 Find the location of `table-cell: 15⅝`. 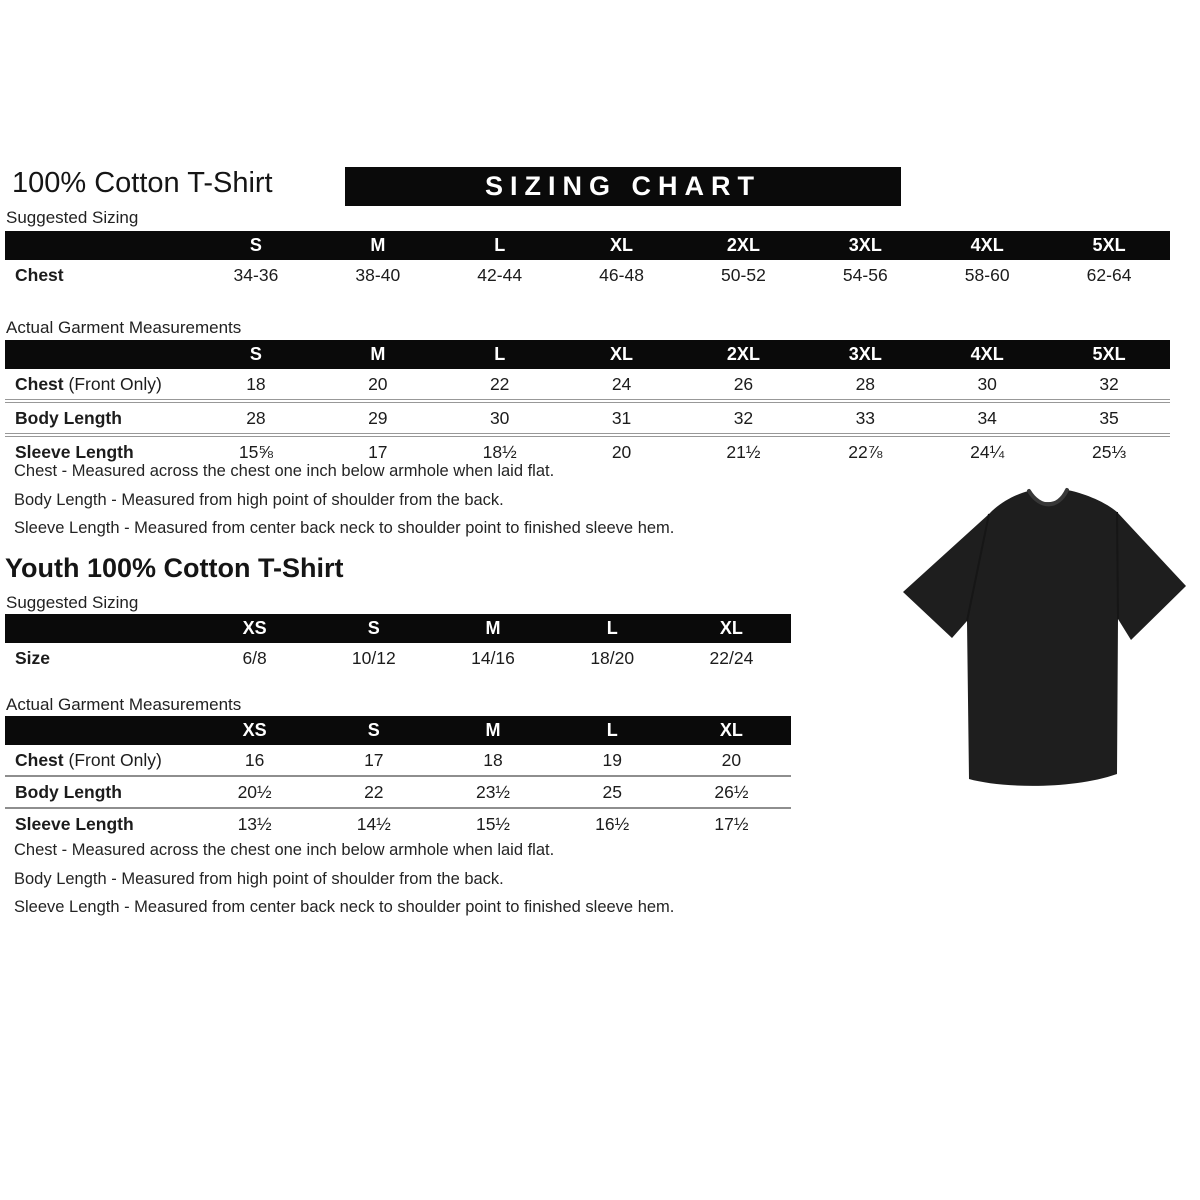

table-cell: 15⅝ is located at coordinates (255, 451).